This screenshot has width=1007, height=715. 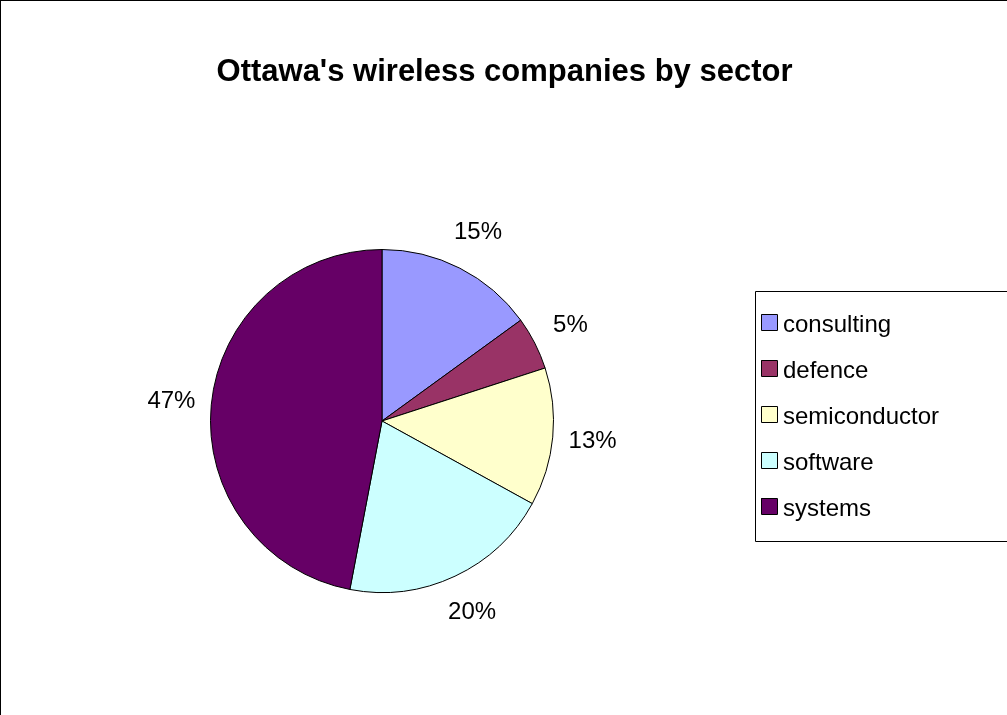 I want to click on data-label: 13%, so click(x=592, y=439).